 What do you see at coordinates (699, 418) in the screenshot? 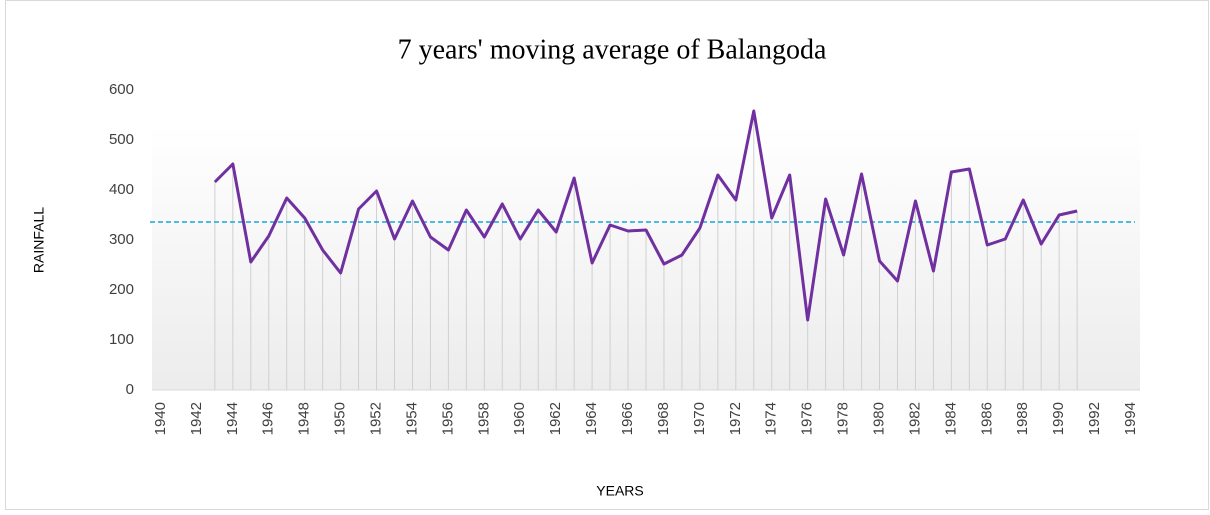
I see `x-tick-label: 1970` at bounding box center [699, 418].